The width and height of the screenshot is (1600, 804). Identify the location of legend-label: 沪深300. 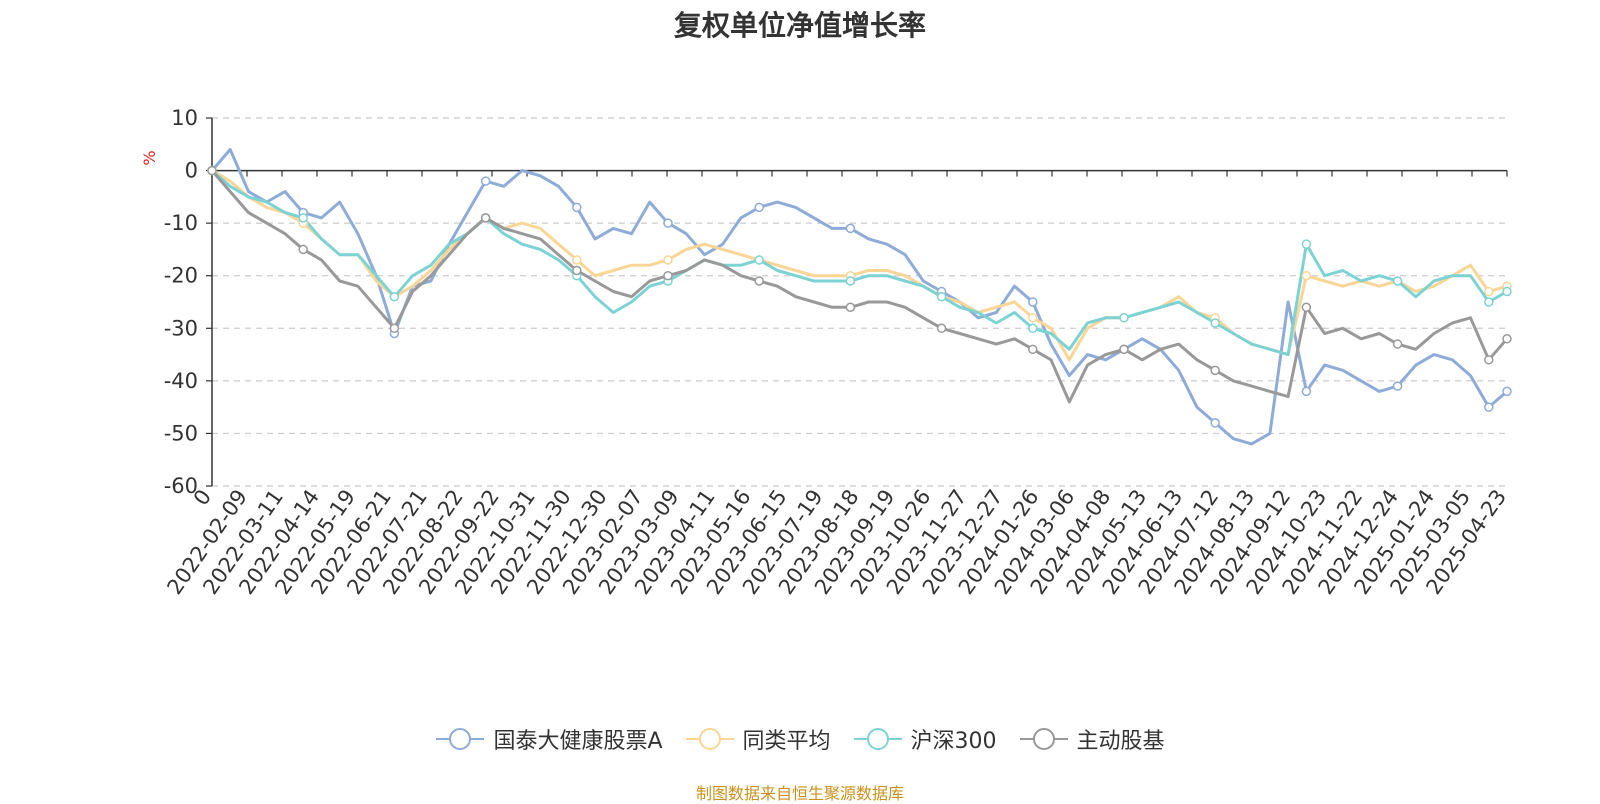
(953, 741).